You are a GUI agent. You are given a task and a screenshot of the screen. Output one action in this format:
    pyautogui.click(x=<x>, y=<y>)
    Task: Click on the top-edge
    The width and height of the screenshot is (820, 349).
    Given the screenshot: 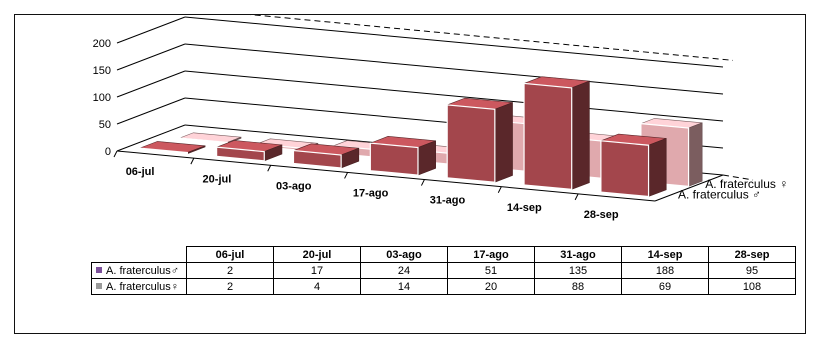 What is the action you would take?
    pyautogui.click(x=491, y=38)
    